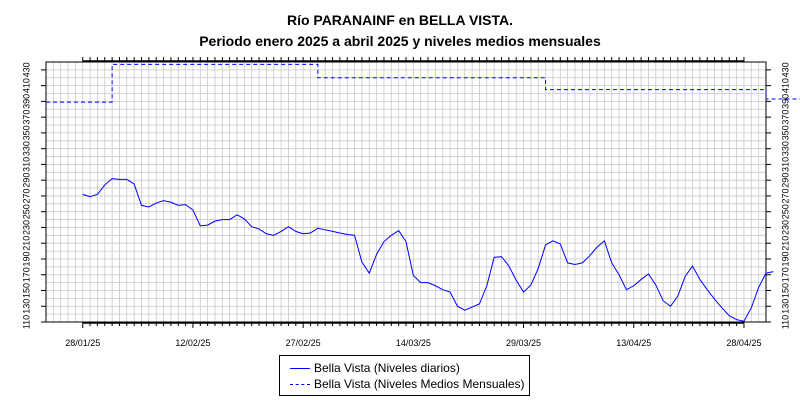 This screenshot has height=400, width=800. I want to click on legend-item-monthly: Bella Vista (Niveles Medios Mensuales), so click(404, 384).